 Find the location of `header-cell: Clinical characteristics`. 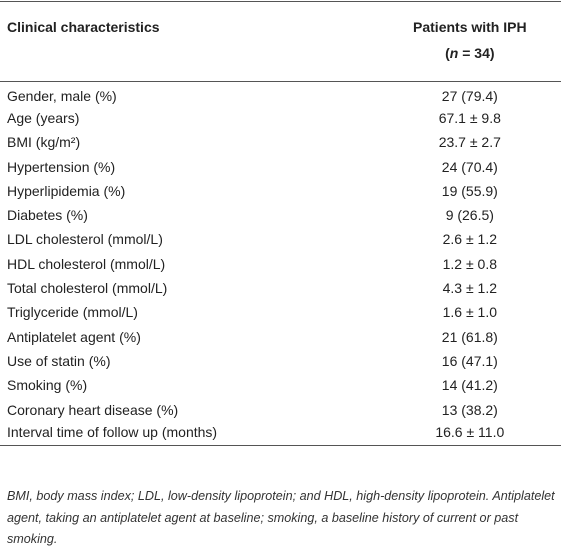

header-cell: Clinical characteristics is located at coordinates (189, 41).